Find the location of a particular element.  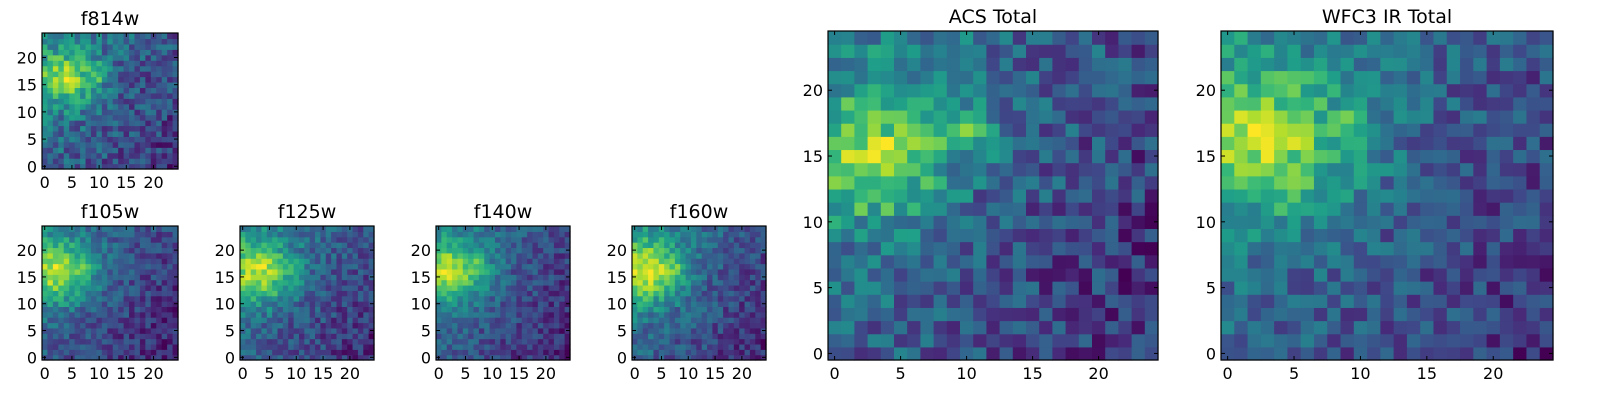

y-tick-label: 10 is located at coordinates (1206, 222).